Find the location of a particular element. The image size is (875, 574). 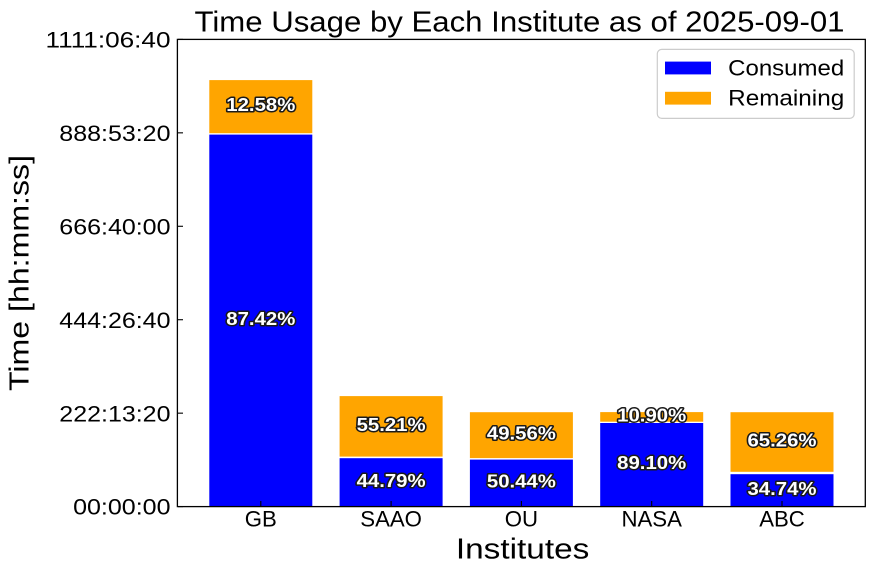

svg-text: 222:13:20 is located at coordinates (114, 413).